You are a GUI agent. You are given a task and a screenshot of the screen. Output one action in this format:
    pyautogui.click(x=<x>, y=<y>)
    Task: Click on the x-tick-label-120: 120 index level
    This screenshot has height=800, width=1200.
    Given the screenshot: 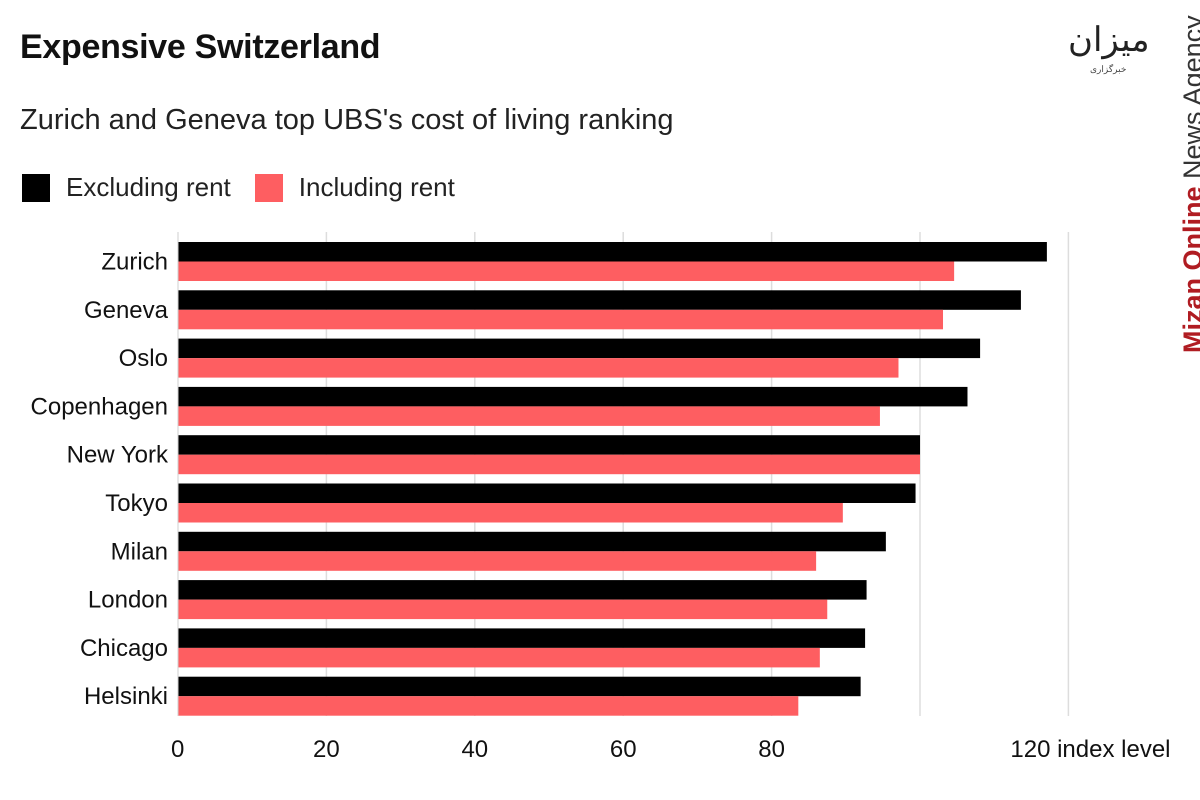 What is the action you would take?
    pyautogui.click(x=1090, y=749)
    